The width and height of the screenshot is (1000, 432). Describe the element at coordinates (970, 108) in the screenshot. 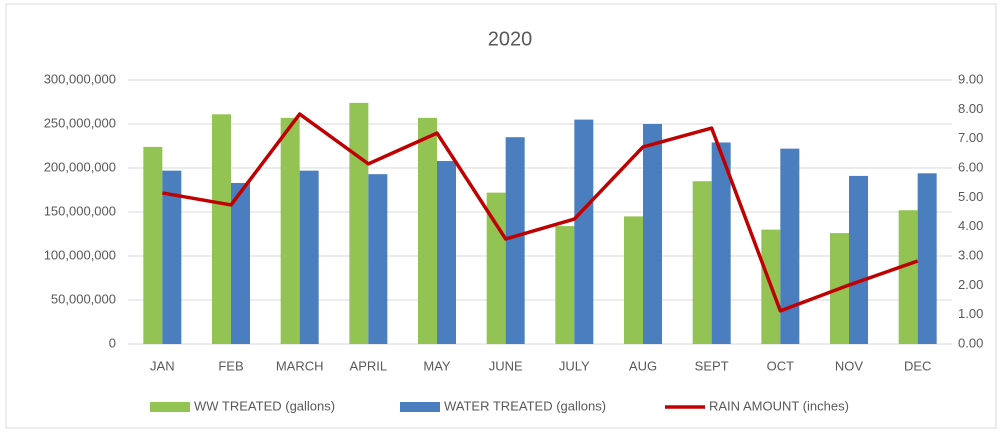

I see `y2-tick-label: 8.00` at that location.